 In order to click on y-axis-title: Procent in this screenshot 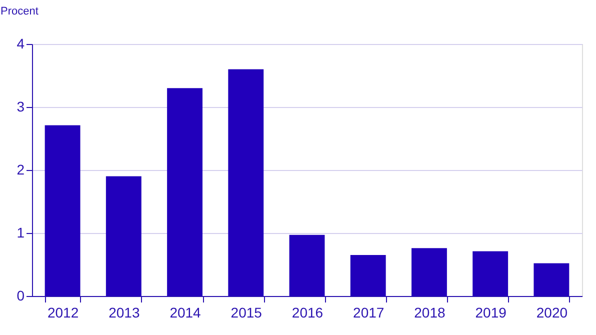, I will do `click(19, 12)`.